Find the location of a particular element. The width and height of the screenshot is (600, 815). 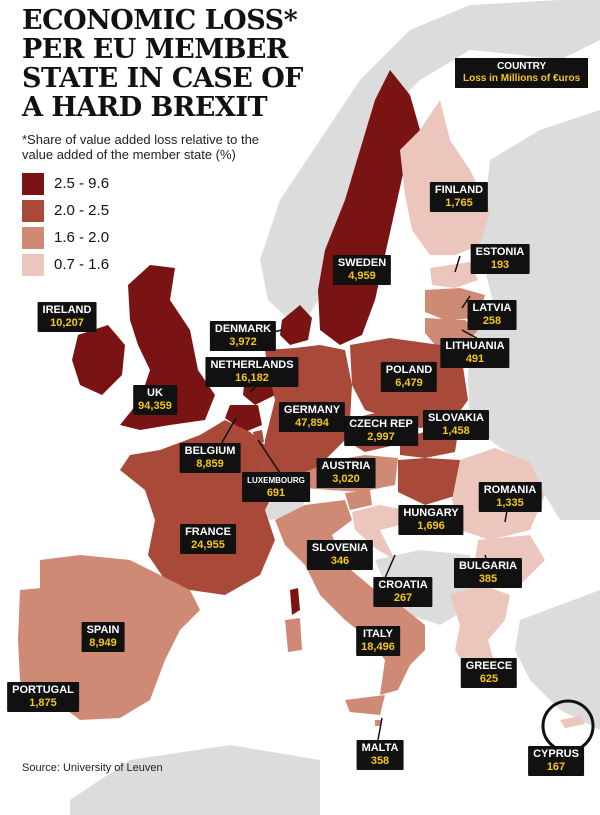

country-name: HUNGARY is located at coordinates (431, 513).